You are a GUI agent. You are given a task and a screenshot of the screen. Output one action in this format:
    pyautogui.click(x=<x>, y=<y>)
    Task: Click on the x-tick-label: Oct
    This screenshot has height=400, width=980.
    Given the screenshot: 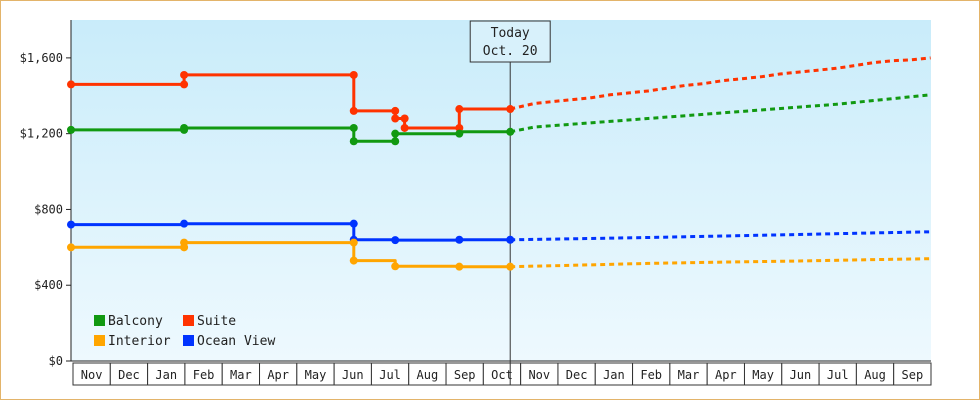 What is the action you would take?
    pyautogui.click(x=502, y=375)
    